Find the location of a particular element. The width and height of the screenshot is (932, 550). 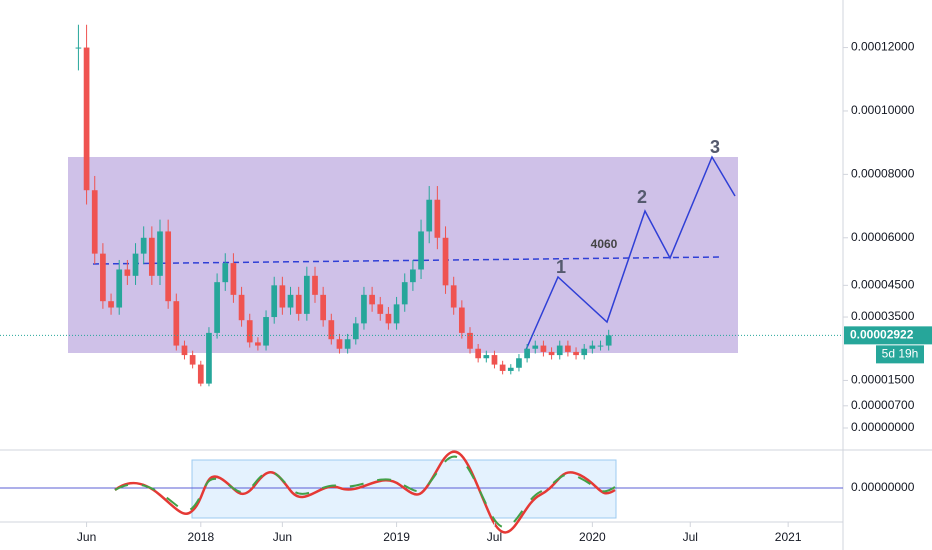

y-tick-label: 0.00004500 is located at coordinates (883, 285).